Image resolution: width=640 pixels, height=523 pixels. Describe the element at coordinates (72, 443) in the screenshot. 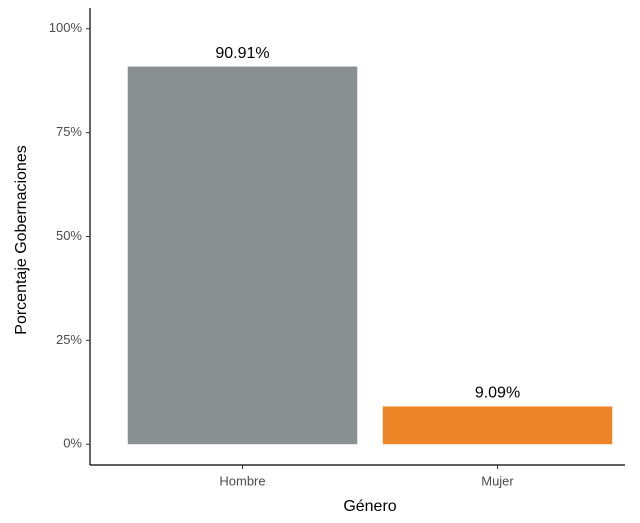

I see `y-tick-label: 0%` at that location.